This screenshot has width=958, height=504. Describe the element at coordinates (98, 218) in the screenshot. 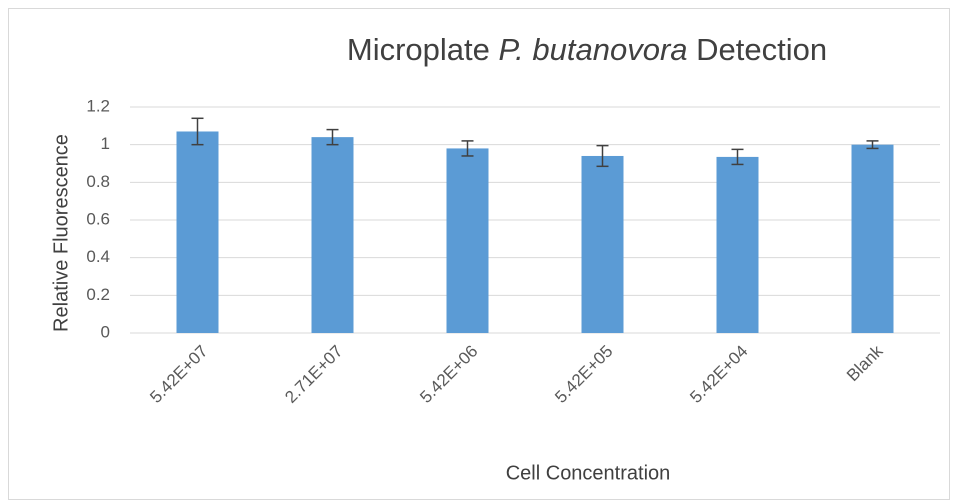

I see `y-tick-label: 0.6` at that location.